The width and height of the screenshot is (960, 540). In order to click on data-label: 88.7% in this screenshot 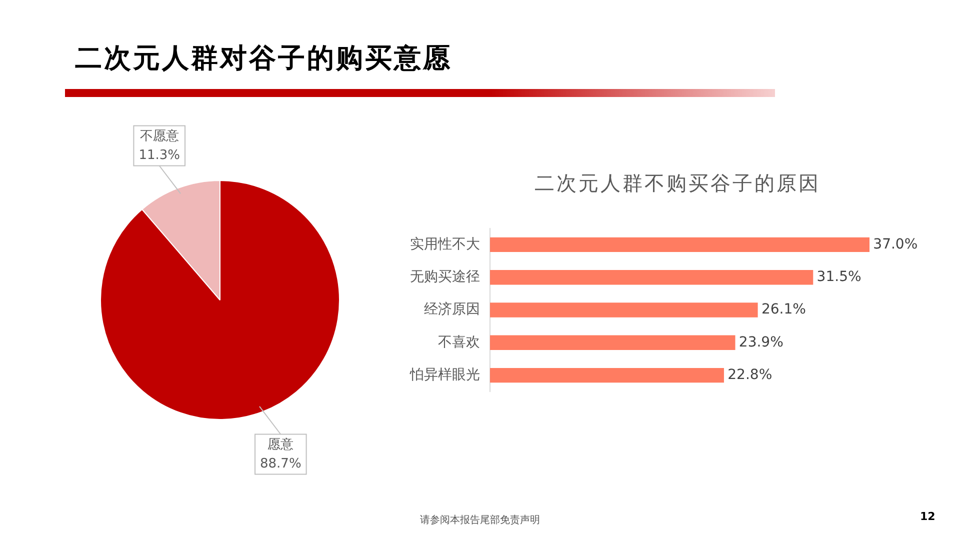, I will do `click(281, 464)`.